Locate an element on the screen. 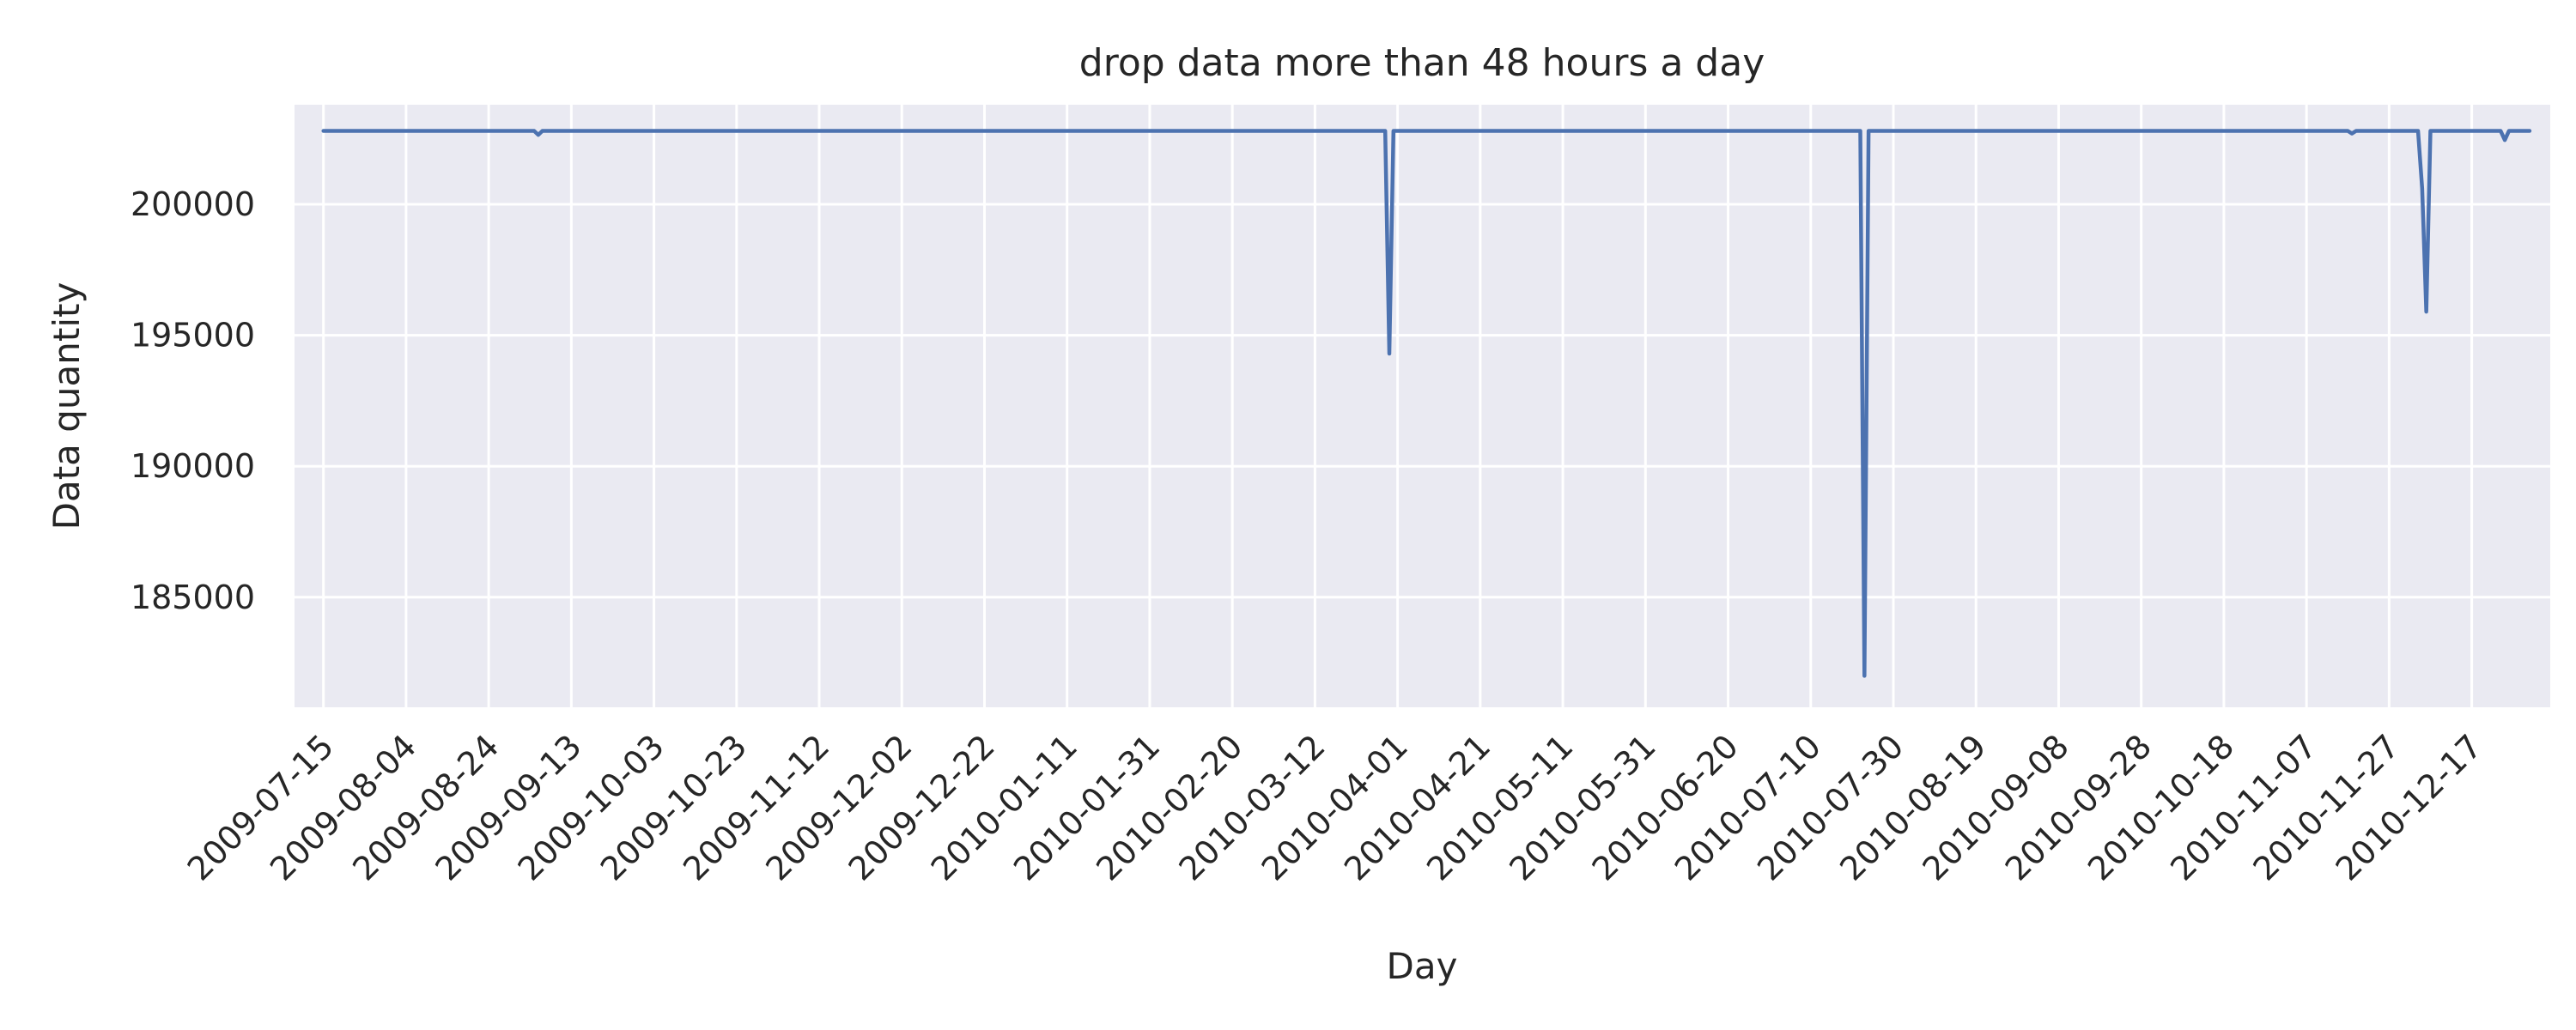 The image size is (2576, 1030). y-tick-label: 195000 is located at coordinates (193, 335).